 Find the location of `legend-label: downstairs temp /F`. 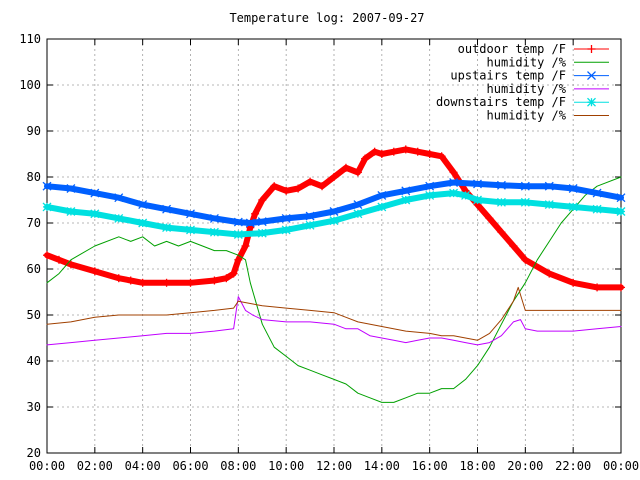

legend-label: downstairs temp /F is located at coordinates (501, 102).